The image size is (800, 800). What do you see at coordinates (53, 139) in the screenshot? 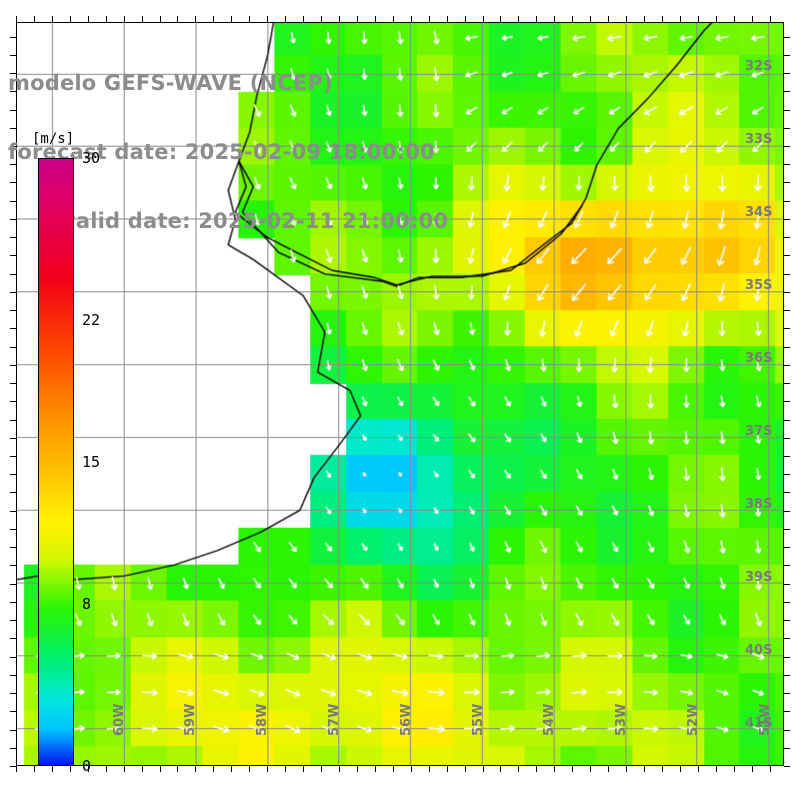
I see `colorbar-units-label: [m/s]` at bounding box center [53, 139].